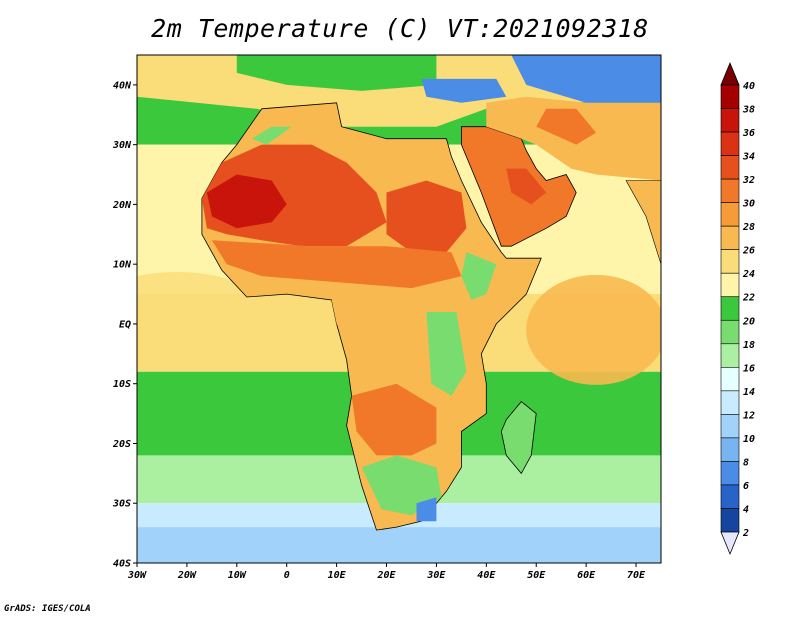 The image size is (800, 618). Describe the element at coordinates (336, 264) in the screenshot. I see `sahel-band` at that location.